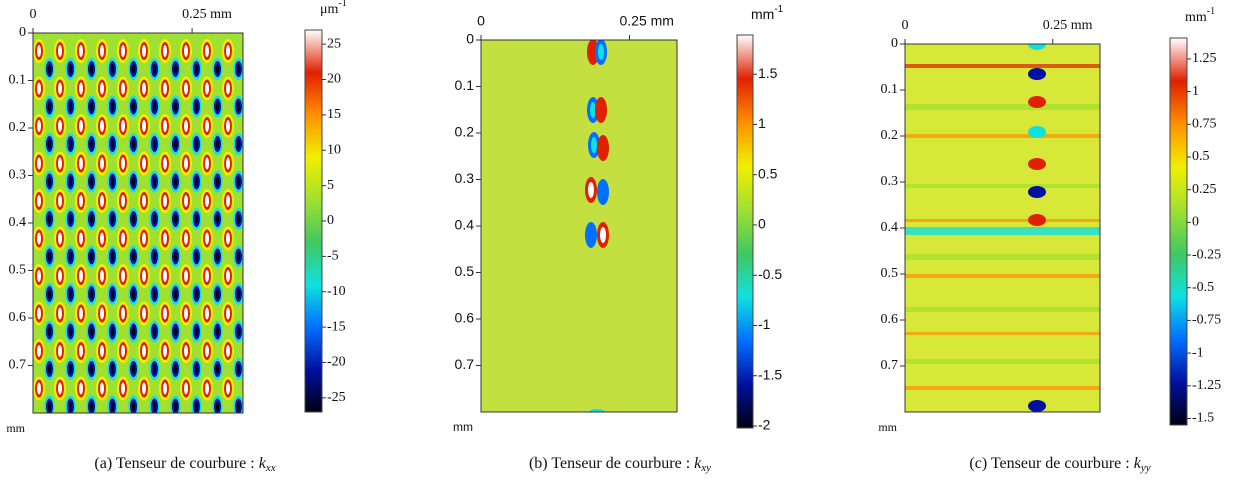 This screenshot has width=1251, height=481. What do you see at coordinates (770, 374) in the screenshot?
I see `colorbar-tick-label: -1.5` at bounding box center [770, 374].